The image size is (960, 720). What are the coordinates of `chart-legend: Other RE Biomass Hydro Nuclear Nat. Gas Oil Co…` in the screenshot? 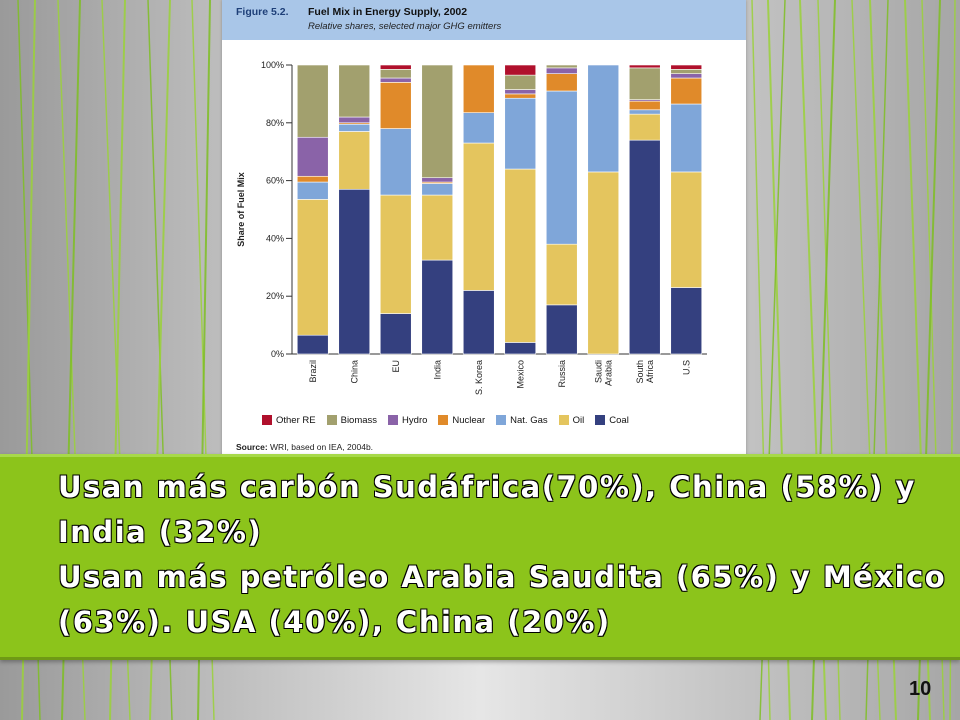 It's located at (445, 420).